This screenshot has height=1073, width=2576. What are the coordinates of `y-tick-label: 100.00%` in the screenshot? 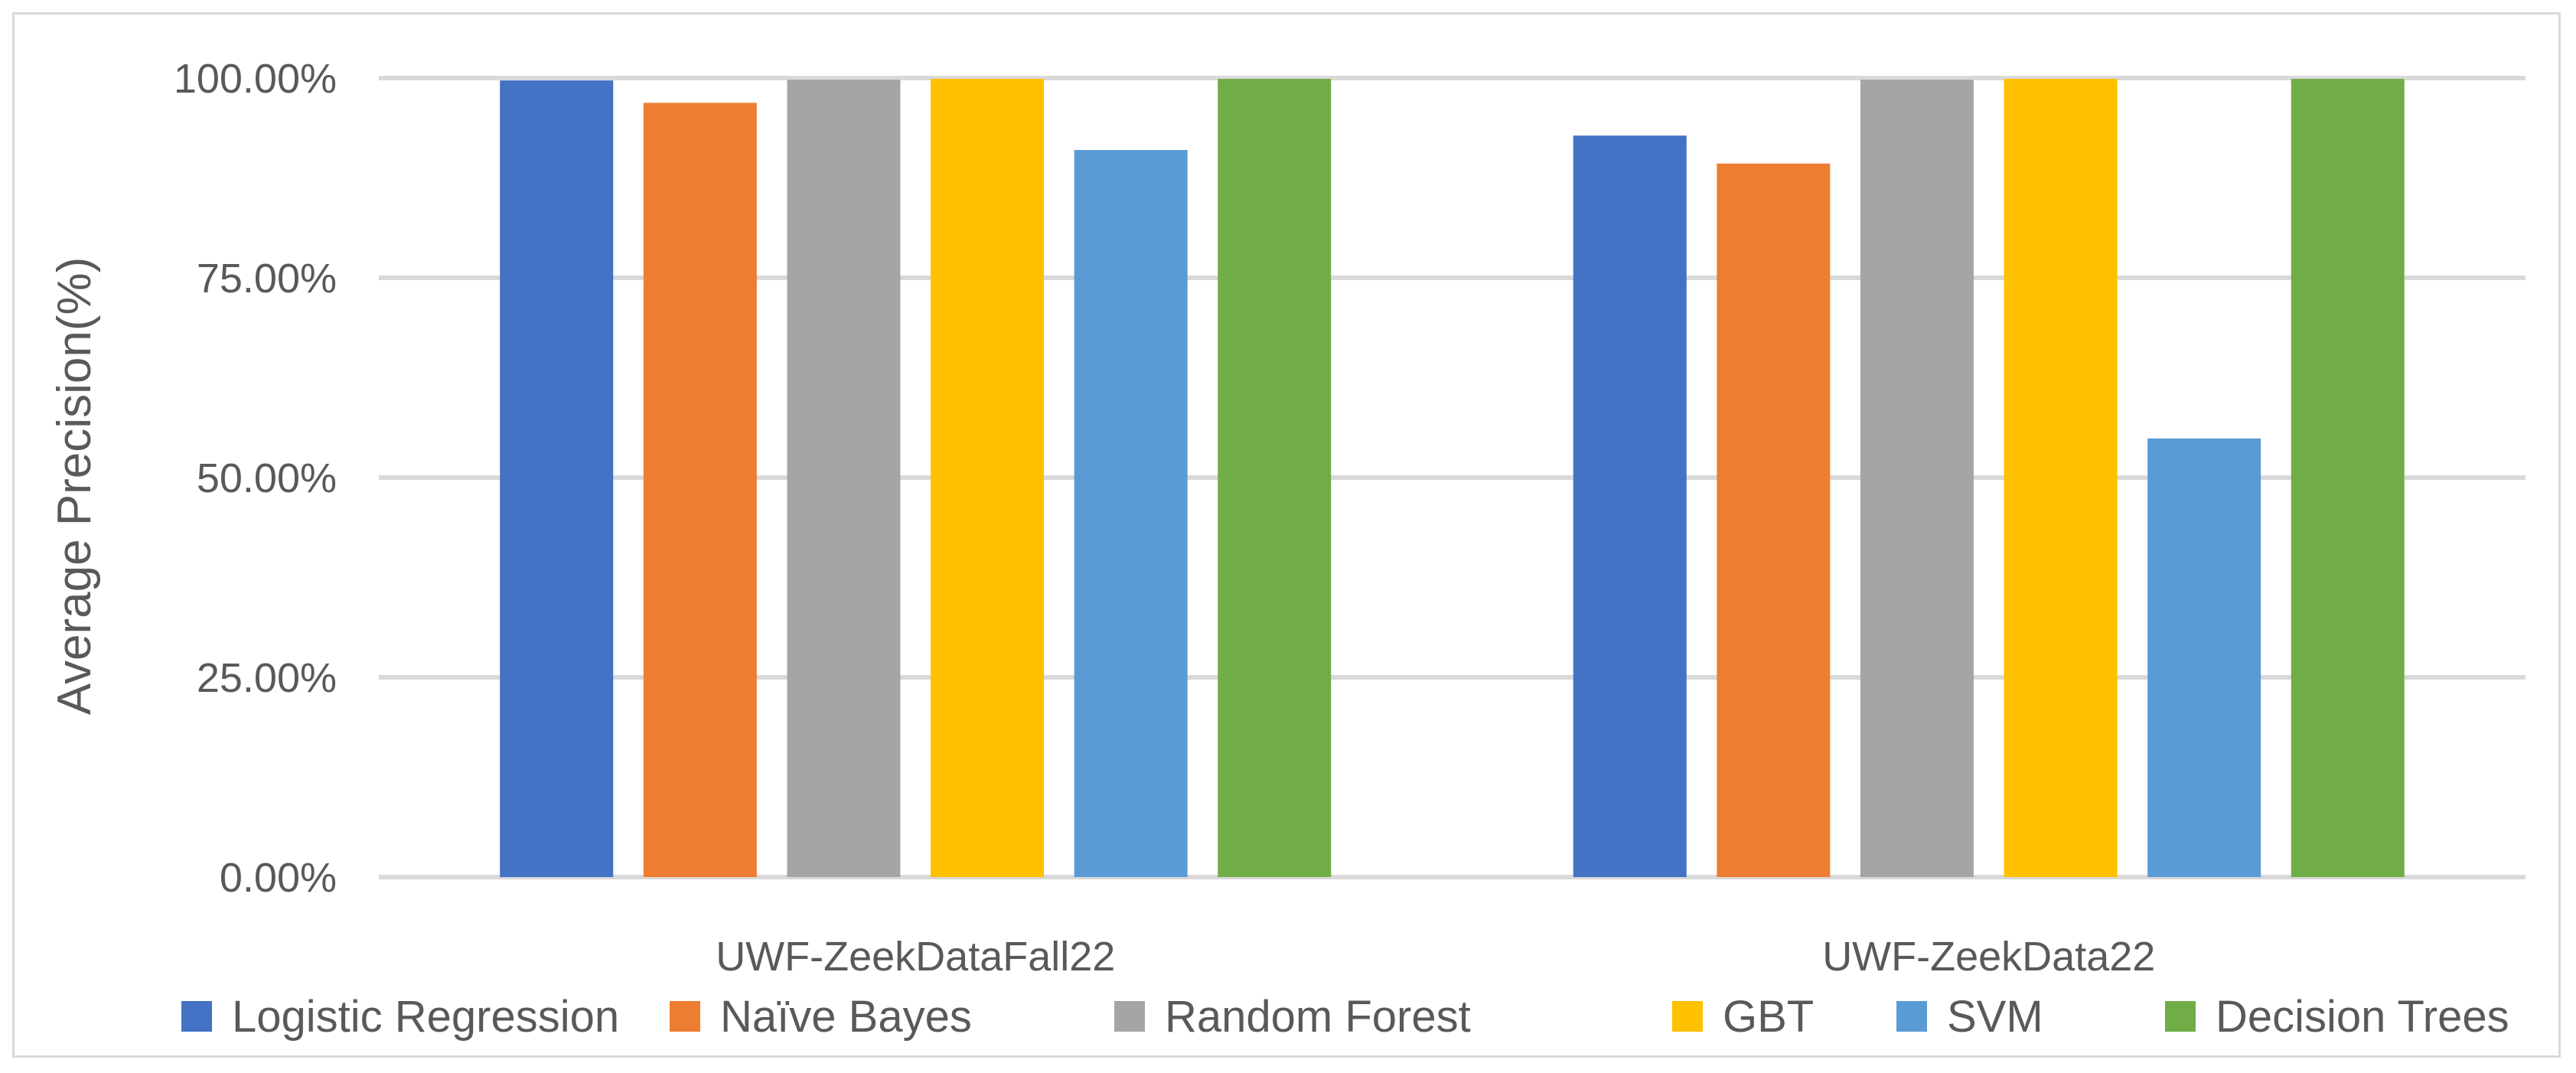 It's located at (255, 79).